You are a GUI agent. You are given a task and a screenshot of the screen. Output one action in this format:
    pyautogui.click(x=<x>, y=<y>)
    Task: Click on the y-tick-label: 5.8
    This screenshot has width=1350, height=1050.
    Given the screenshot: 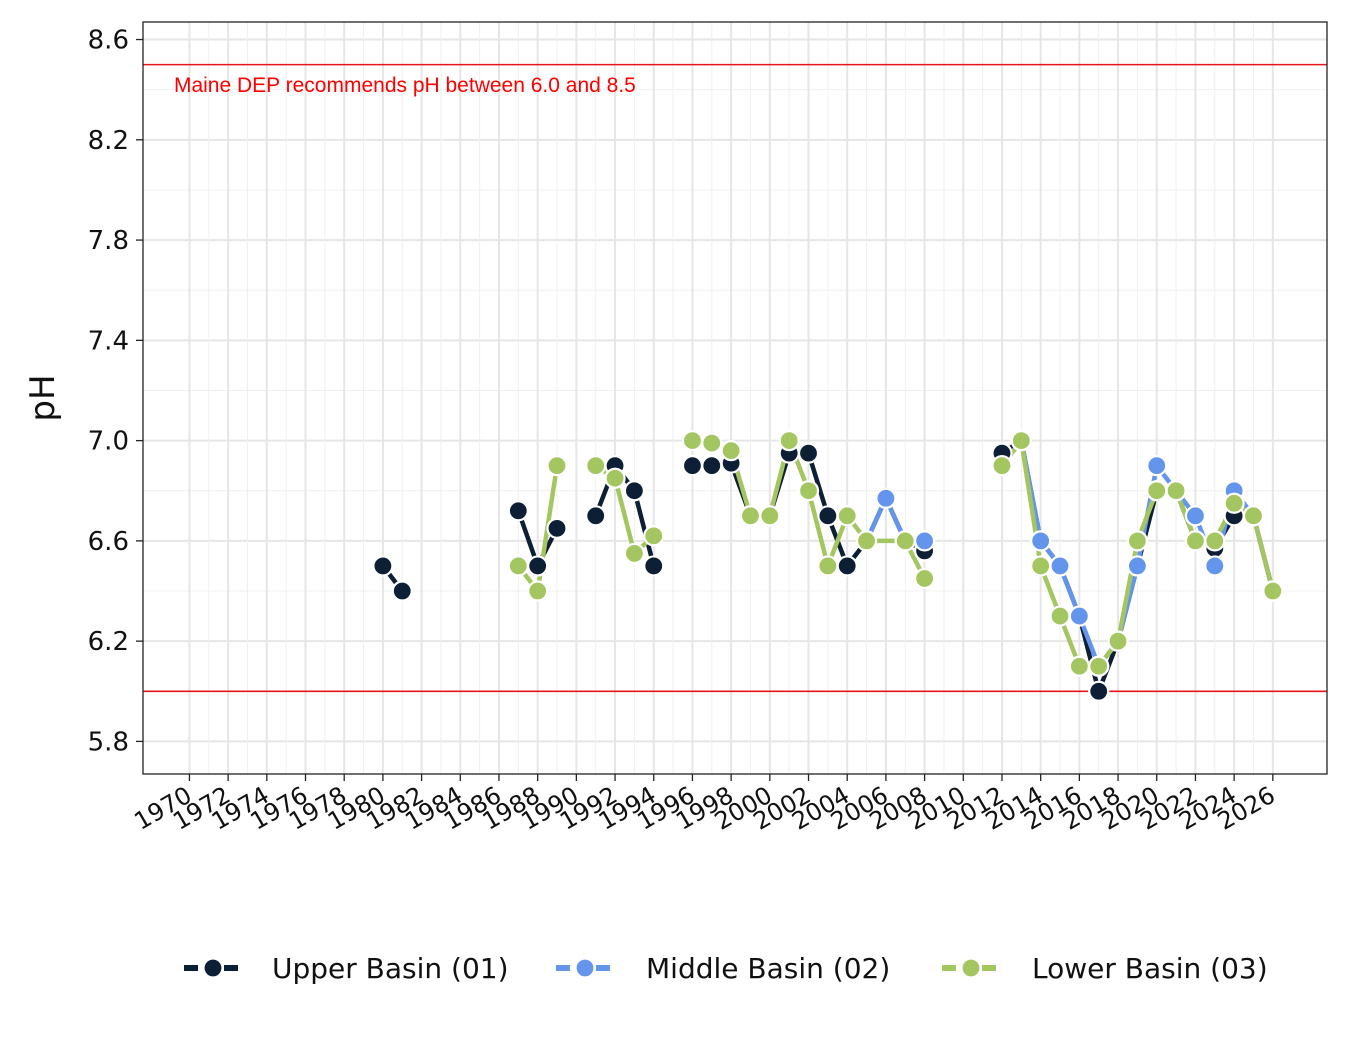 What is the action you would take?
    pyautogui.click(x=108, y=742)
    